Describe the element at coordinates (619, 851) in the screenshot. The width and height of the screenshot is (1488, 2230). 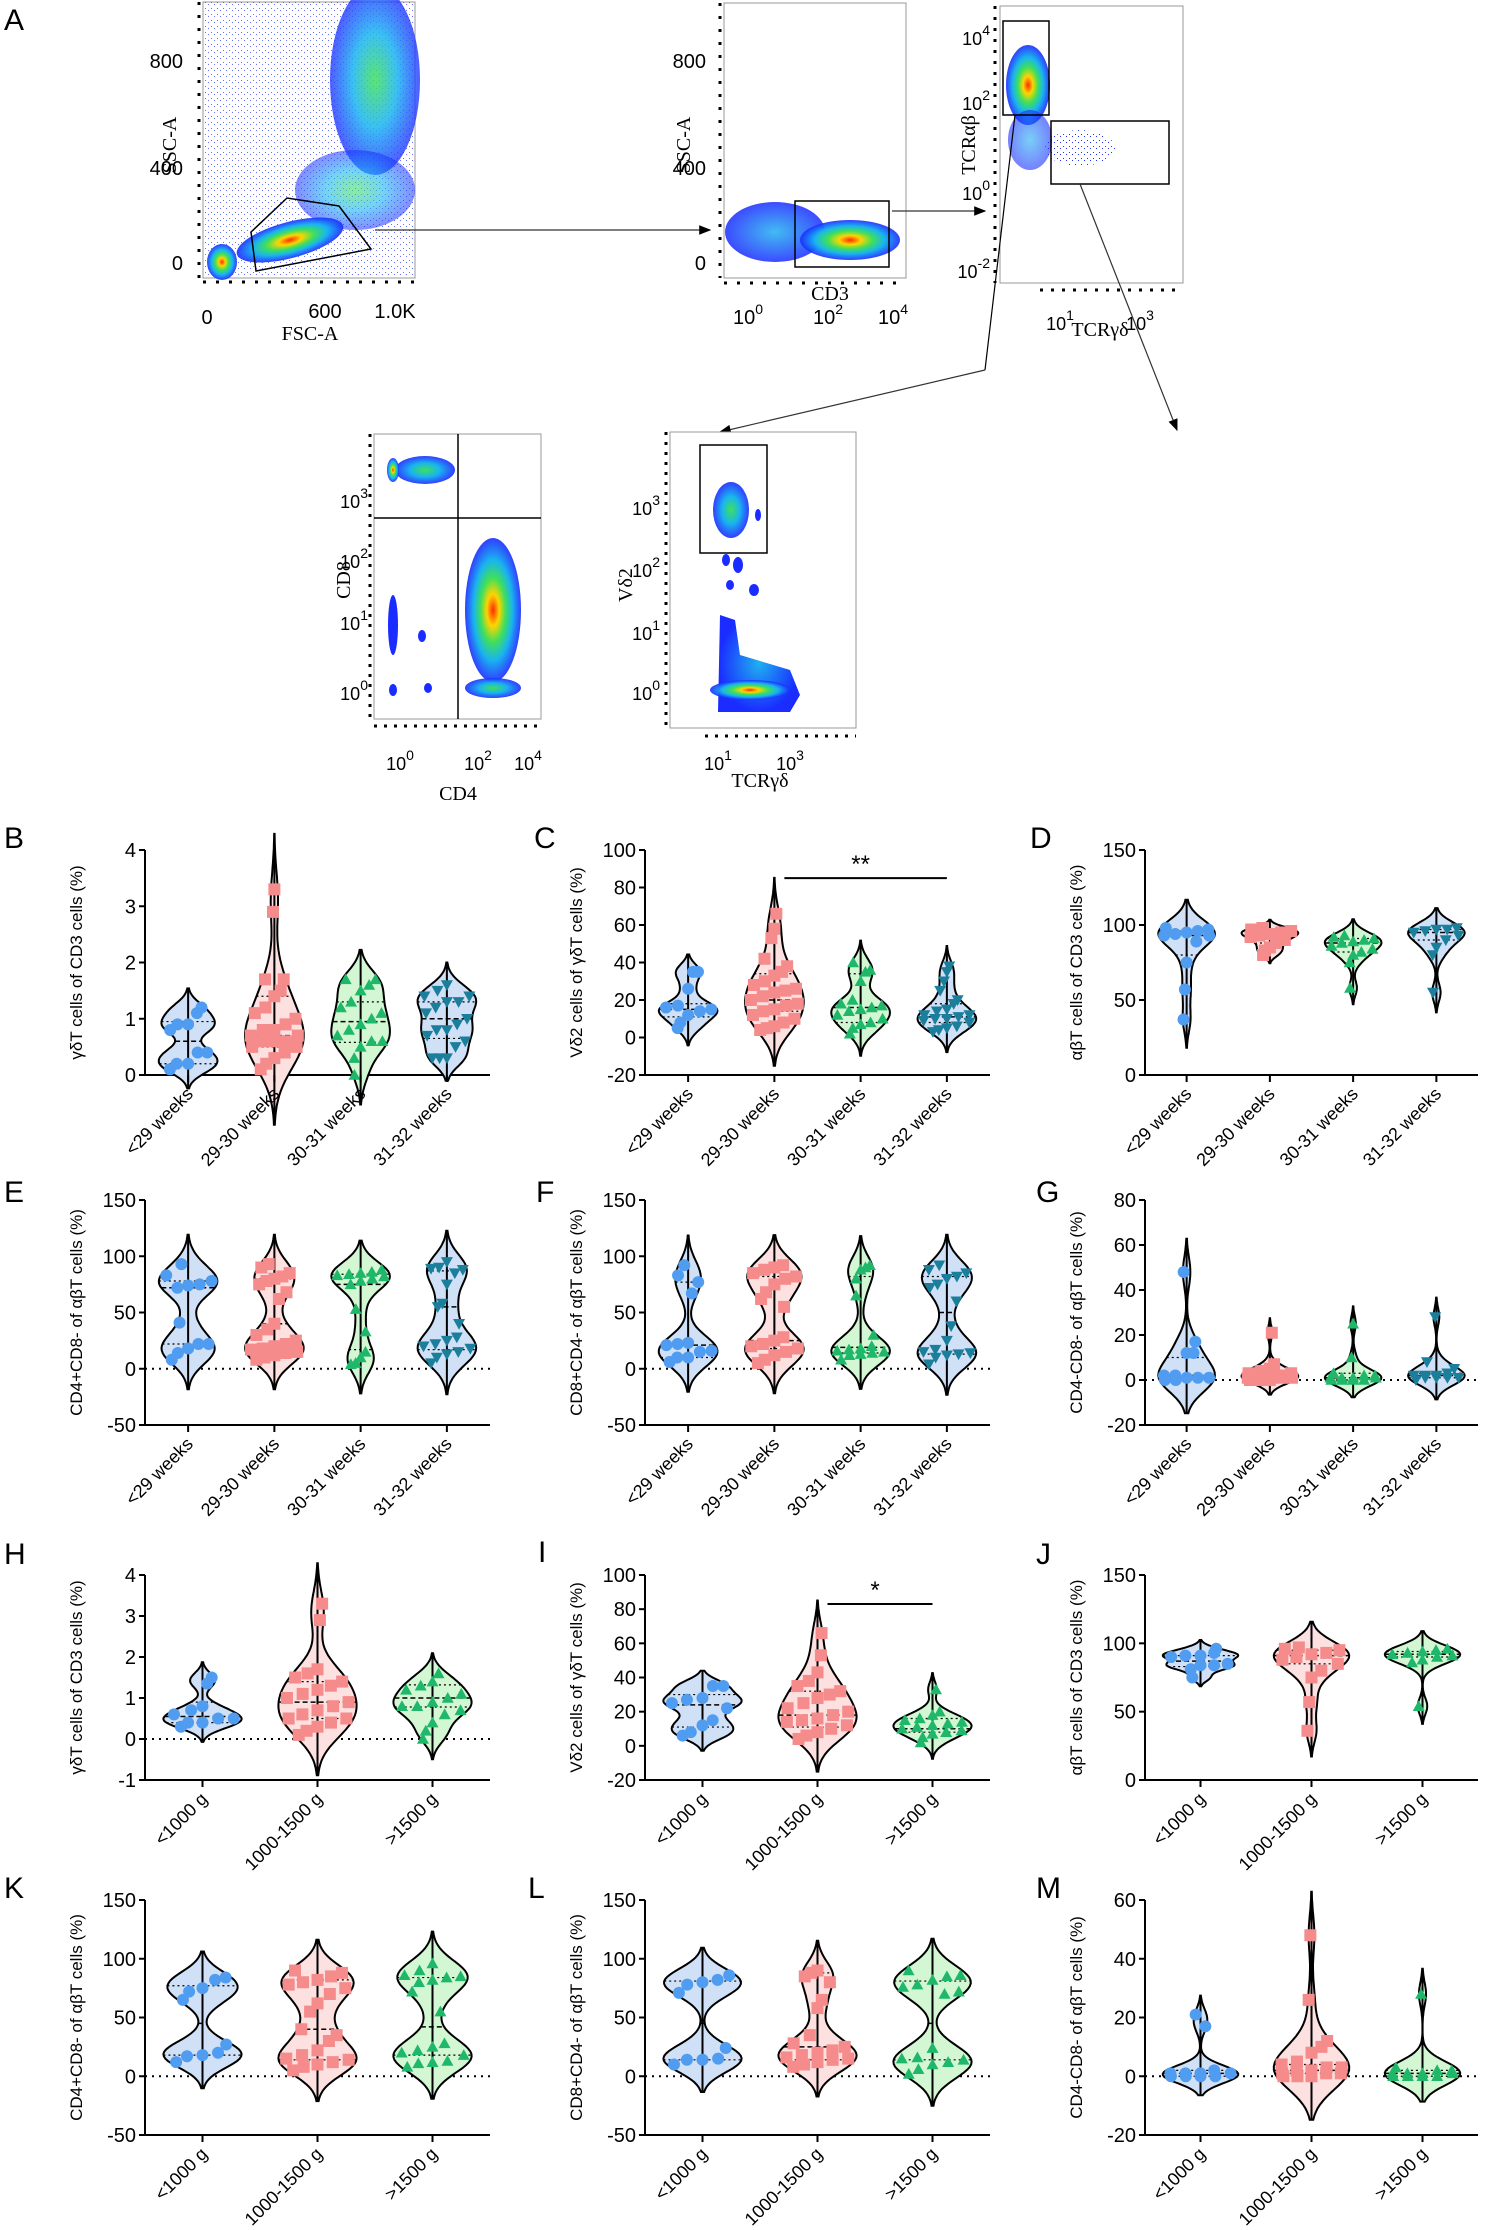
I see `y-tick-label: 100` at that location.